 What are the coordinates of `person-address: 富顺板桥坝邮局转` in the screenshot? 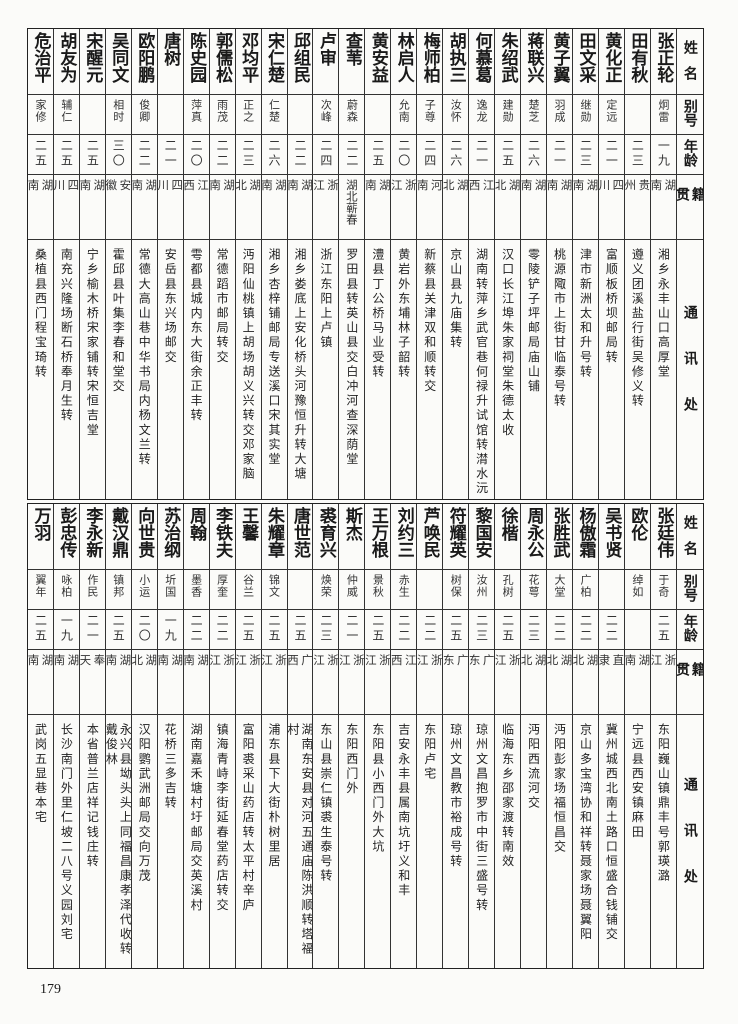 It's located at (611, 306).